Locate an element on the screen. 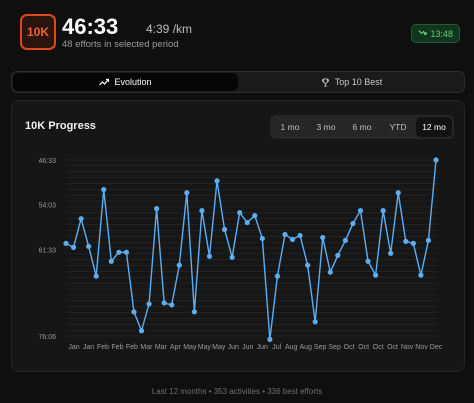 The image size is (474, 403). trend-icon is located at coordinates (104, 82).